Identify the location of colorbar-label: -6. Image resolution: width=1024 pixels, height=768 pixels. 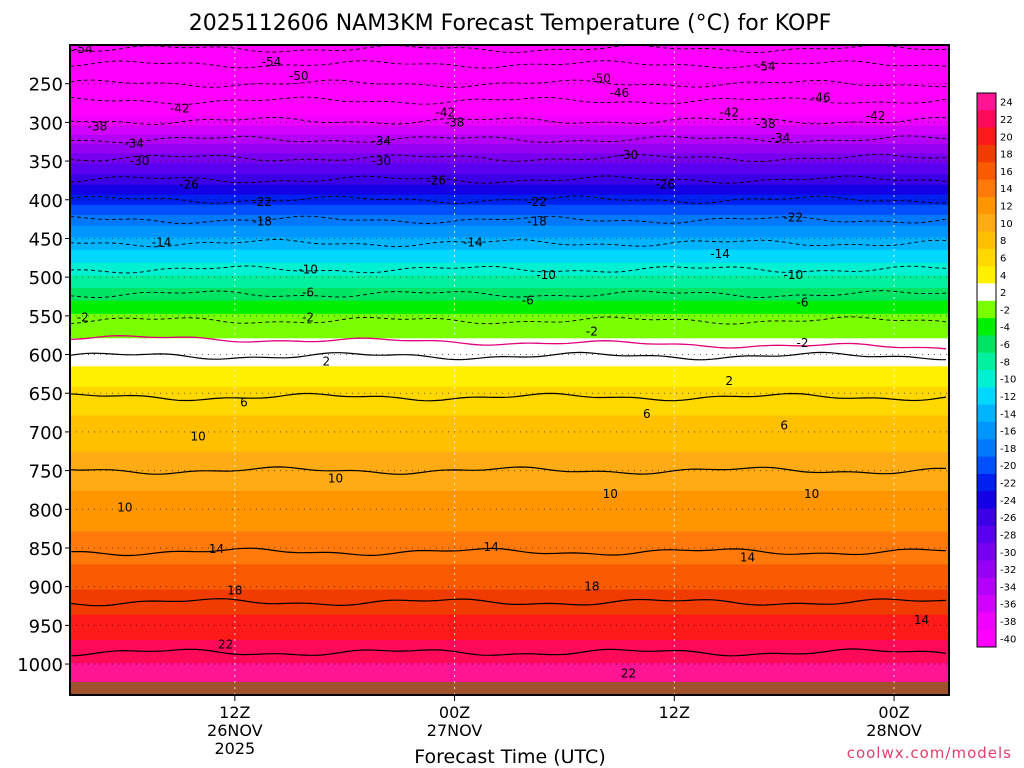
(1005, 345).